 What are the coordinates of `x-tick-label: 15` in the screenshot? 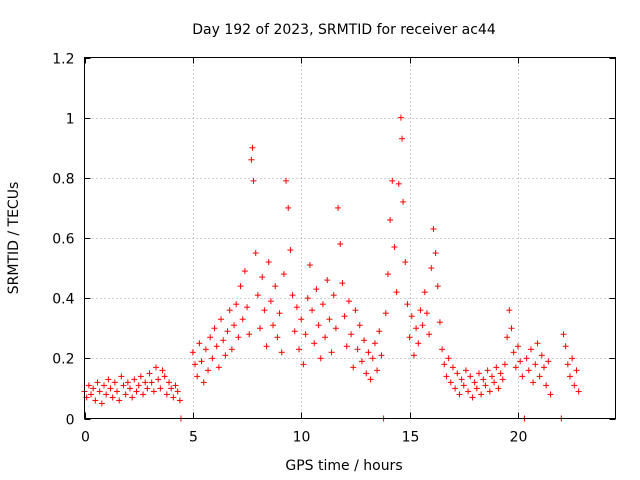 It's located at (411, 438).